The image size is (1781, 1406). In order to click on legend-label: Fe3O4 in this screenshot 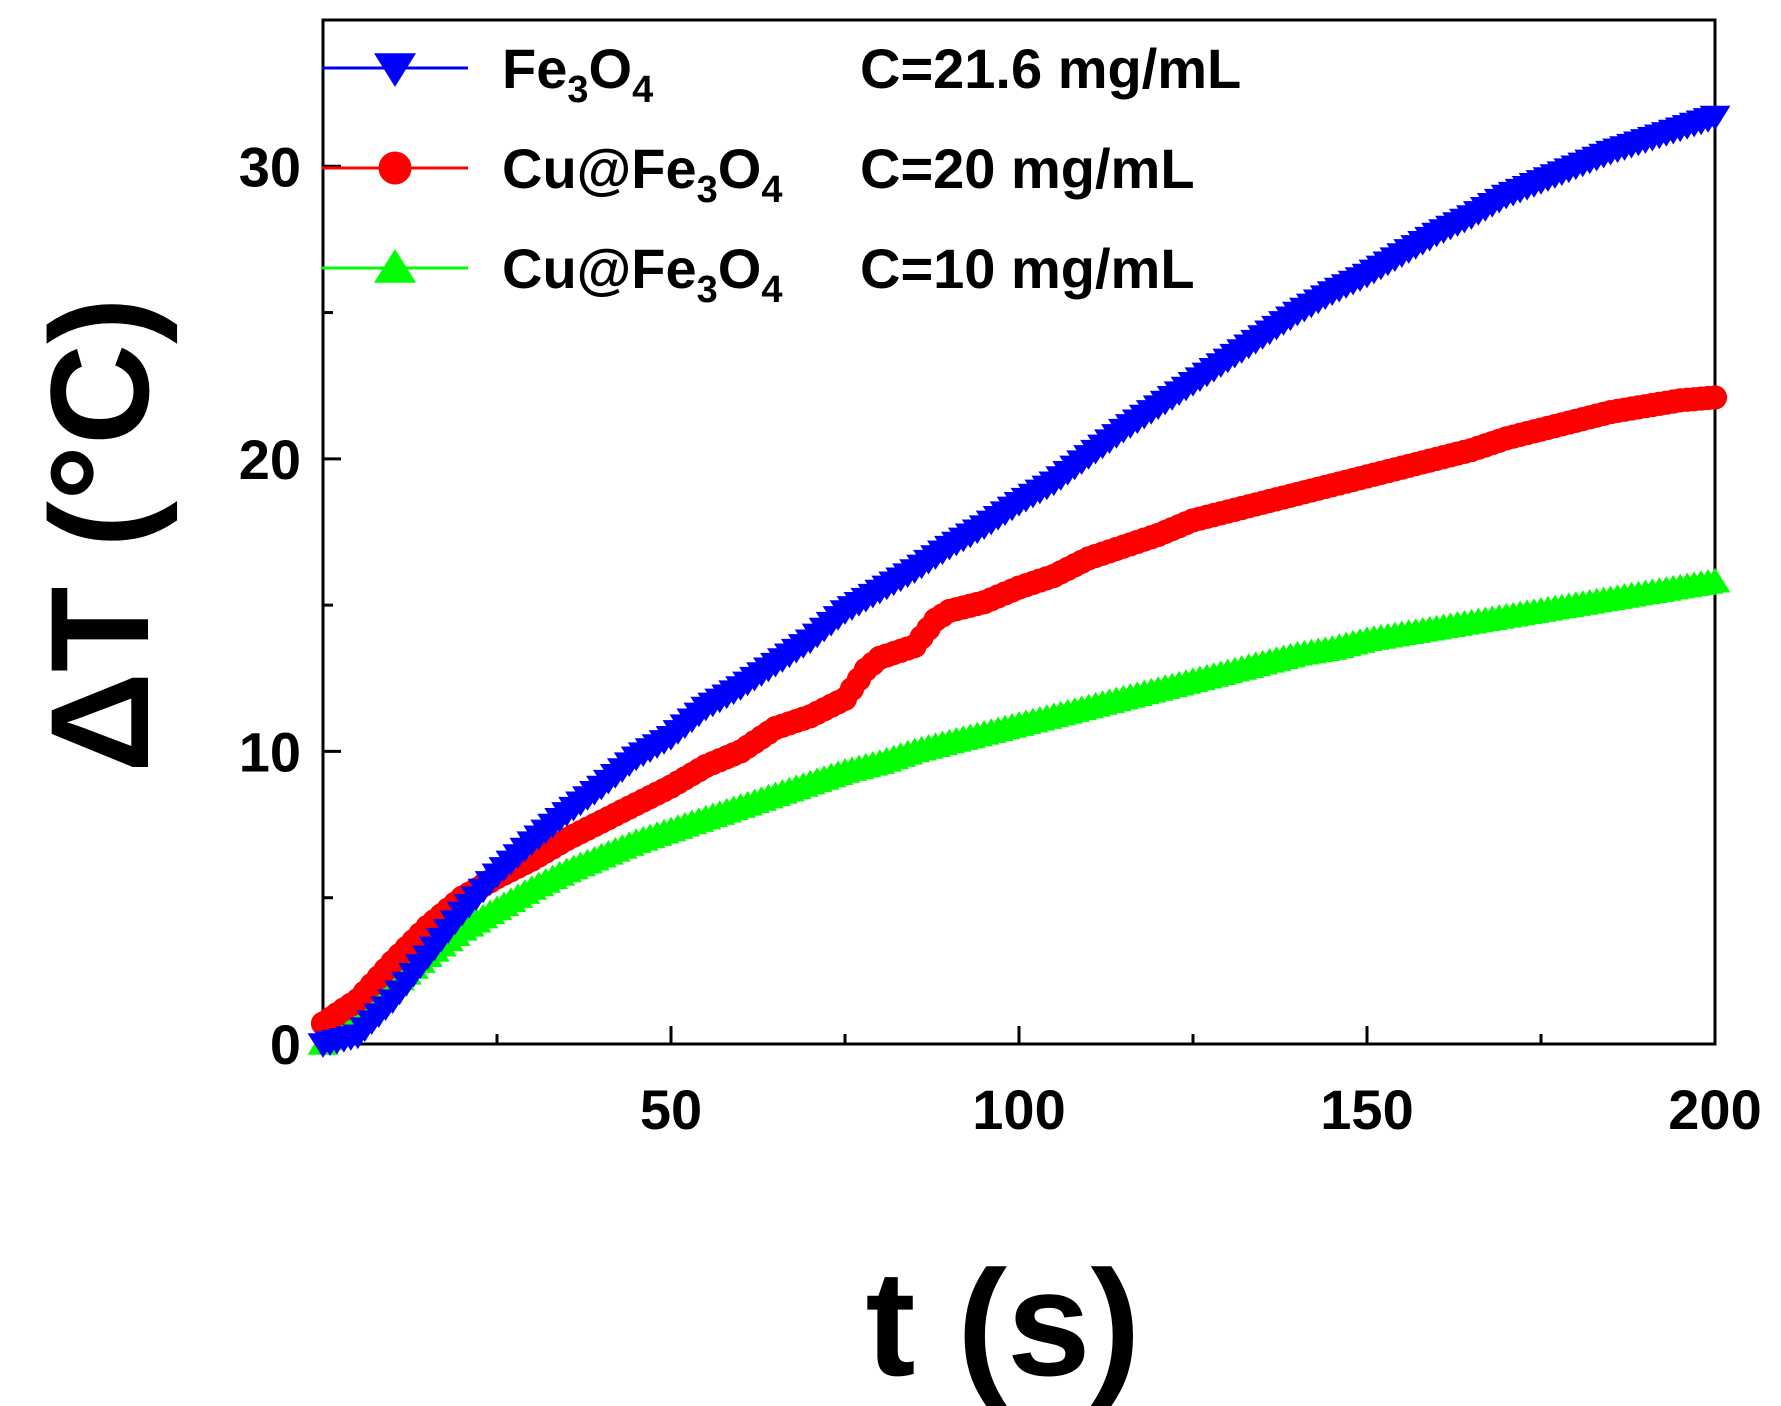, I will do `click(577, 74)`.